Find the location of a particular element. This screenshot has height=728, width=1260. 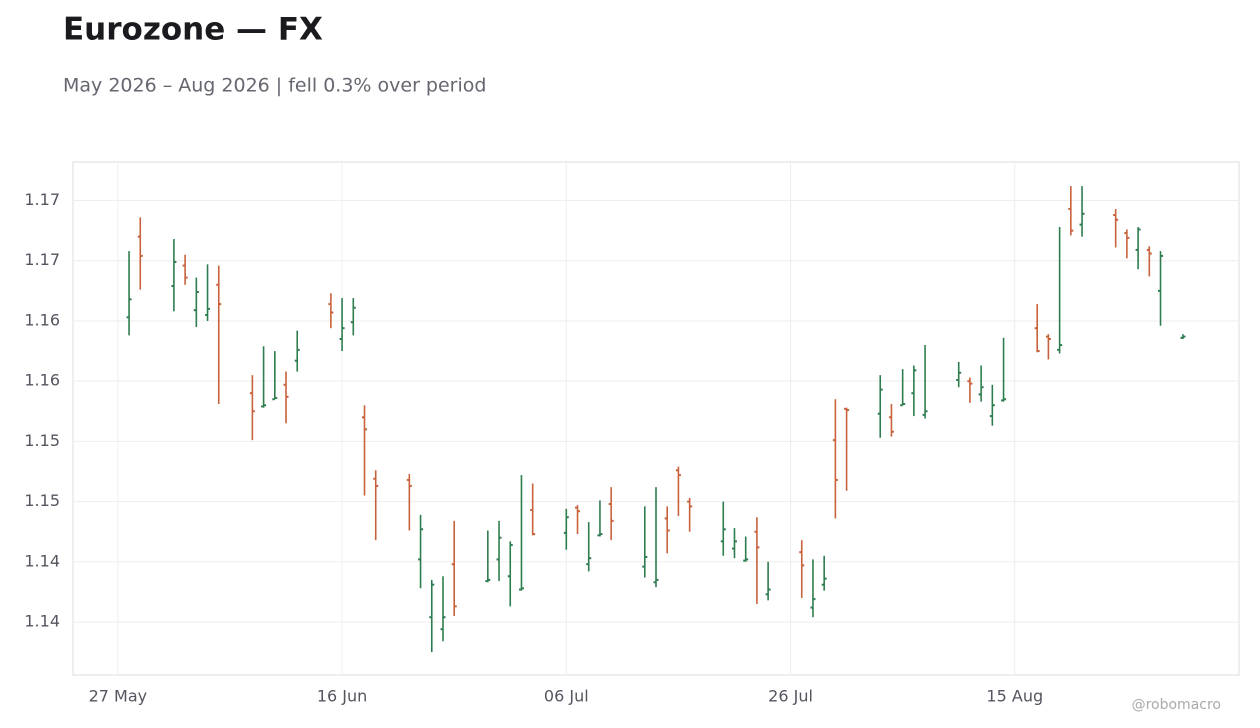

chart-title: Eurozone — FX is located at coordinates (193, 30).